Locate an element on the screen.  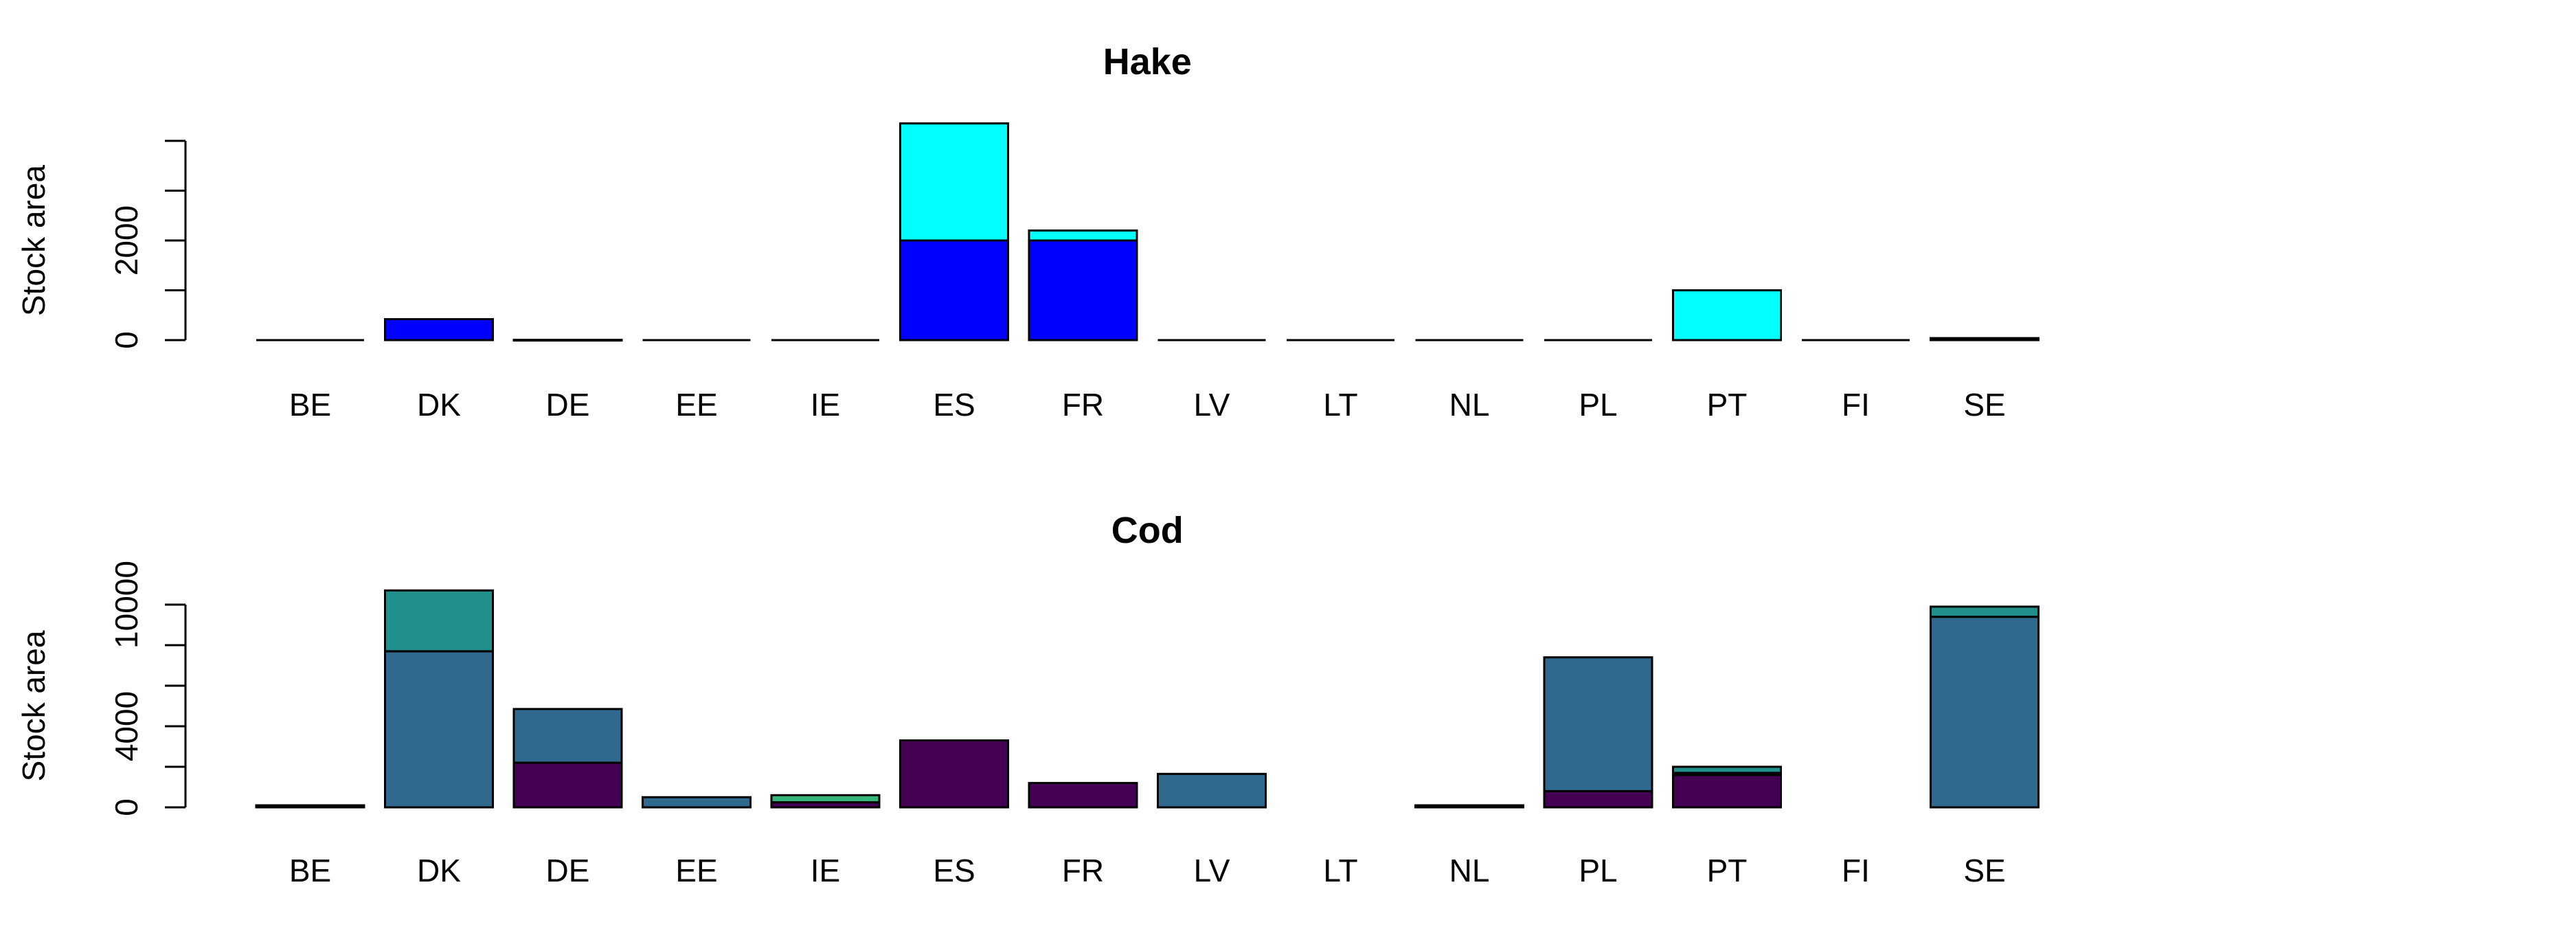
y-tick-label: 4000 is located at coordinates (126, 726).